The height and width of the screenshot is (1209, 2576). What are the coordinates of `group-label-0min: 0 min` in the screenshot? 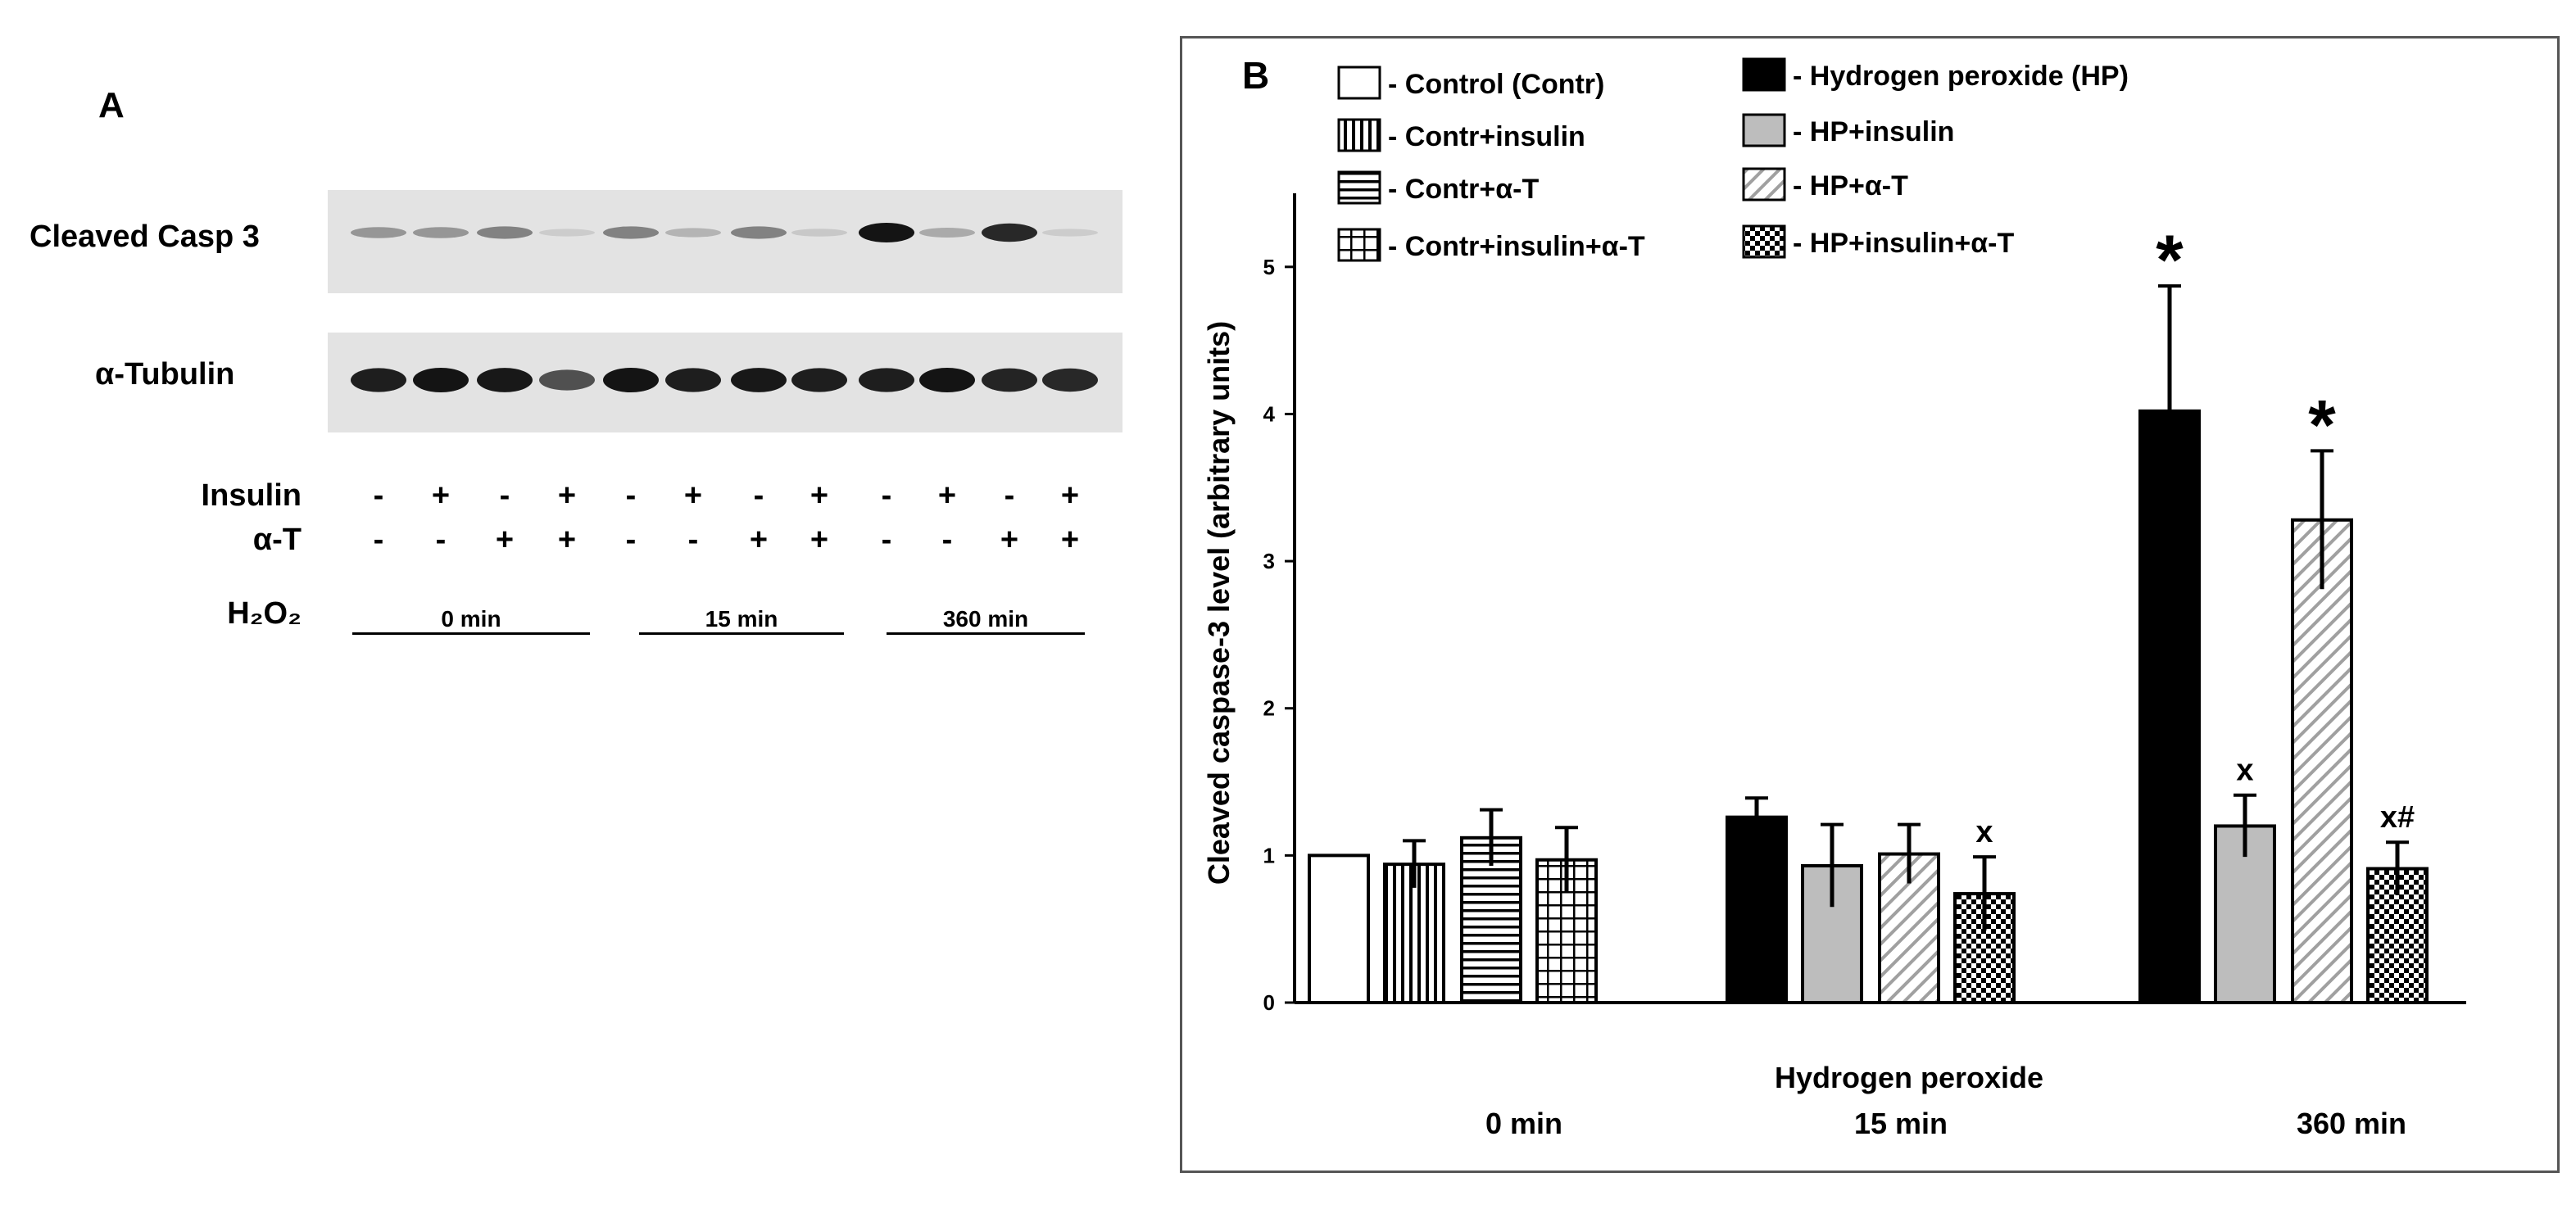 It's located at (471, 619).